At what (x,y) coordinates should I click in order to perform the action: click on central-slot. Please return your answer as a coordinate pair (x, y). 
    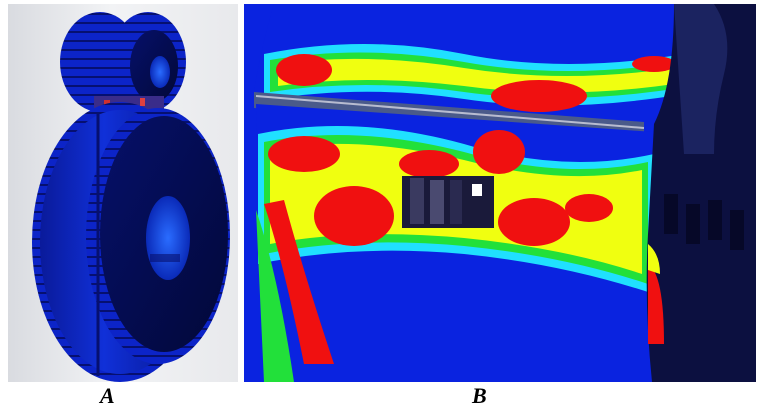
    Looking at the image, I should click on (448, 202).